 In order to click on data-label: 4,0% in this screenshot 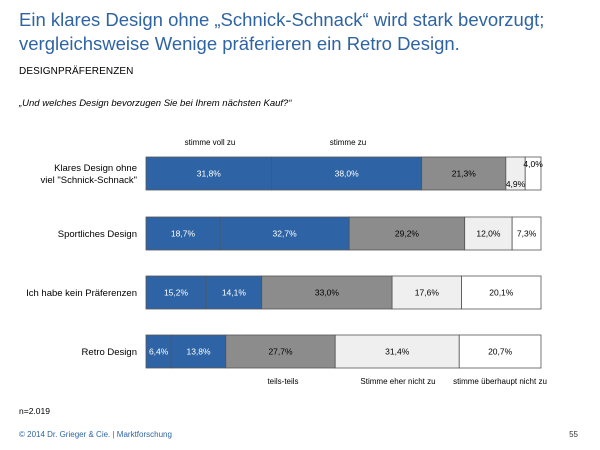, I will do `click(533, 164)`.